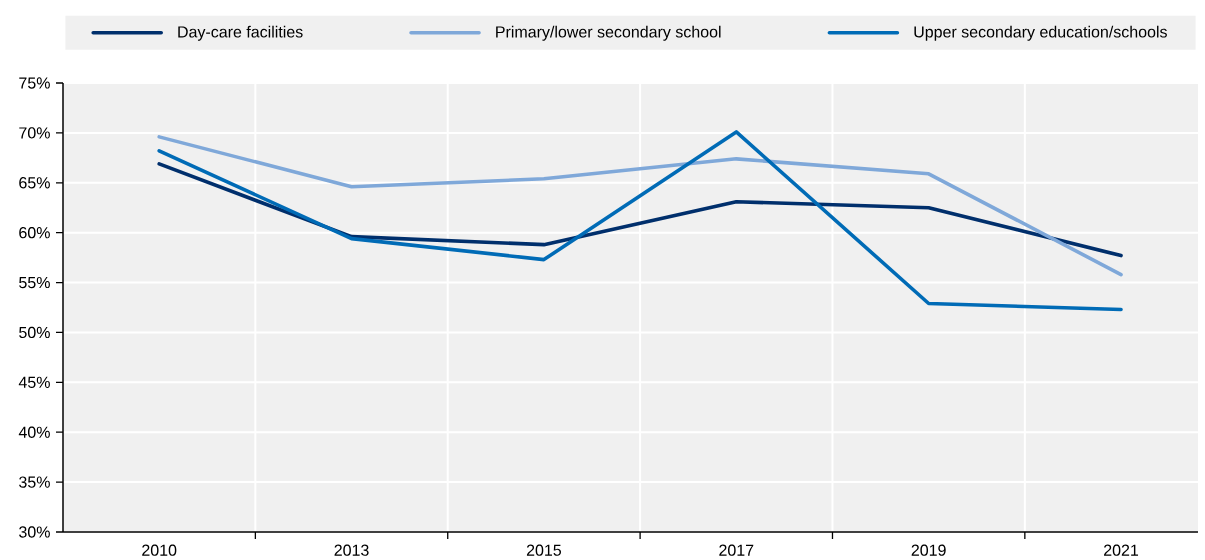 The height and width of the screenshot is (560, 1205). Describe the element at coordinates (34, 382) in the screenshot. I see `y-tick-label: 45%` at that location.